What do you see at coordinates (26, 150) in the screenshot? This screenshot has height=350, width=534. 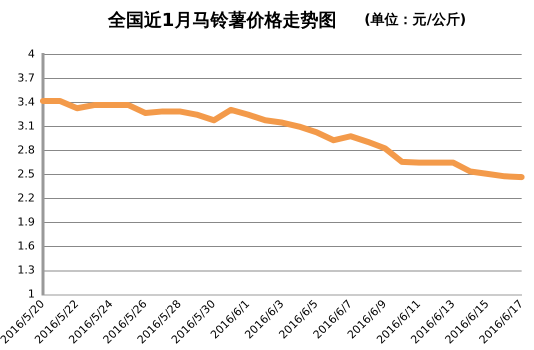 I see `y-tick-label: 2.8` at bounding box center [26, 150].